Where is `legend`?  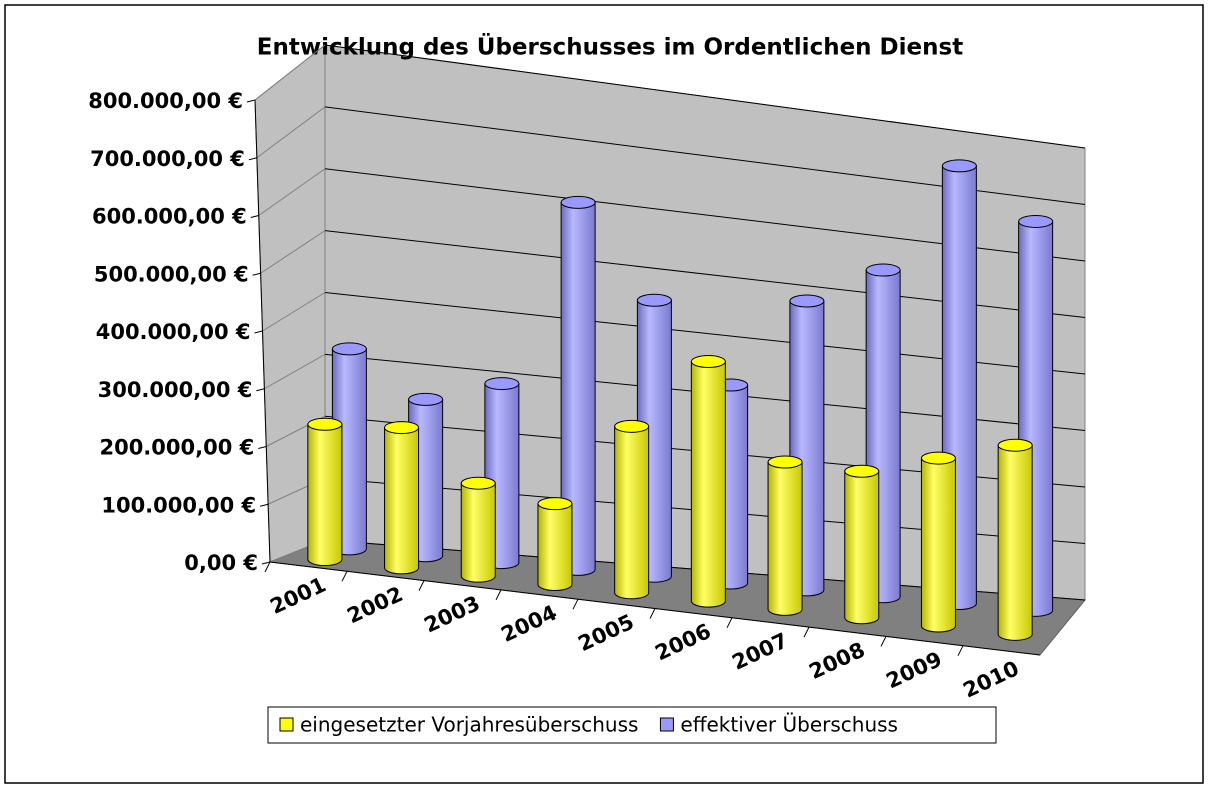 legend is located at coordinates (632, 725).